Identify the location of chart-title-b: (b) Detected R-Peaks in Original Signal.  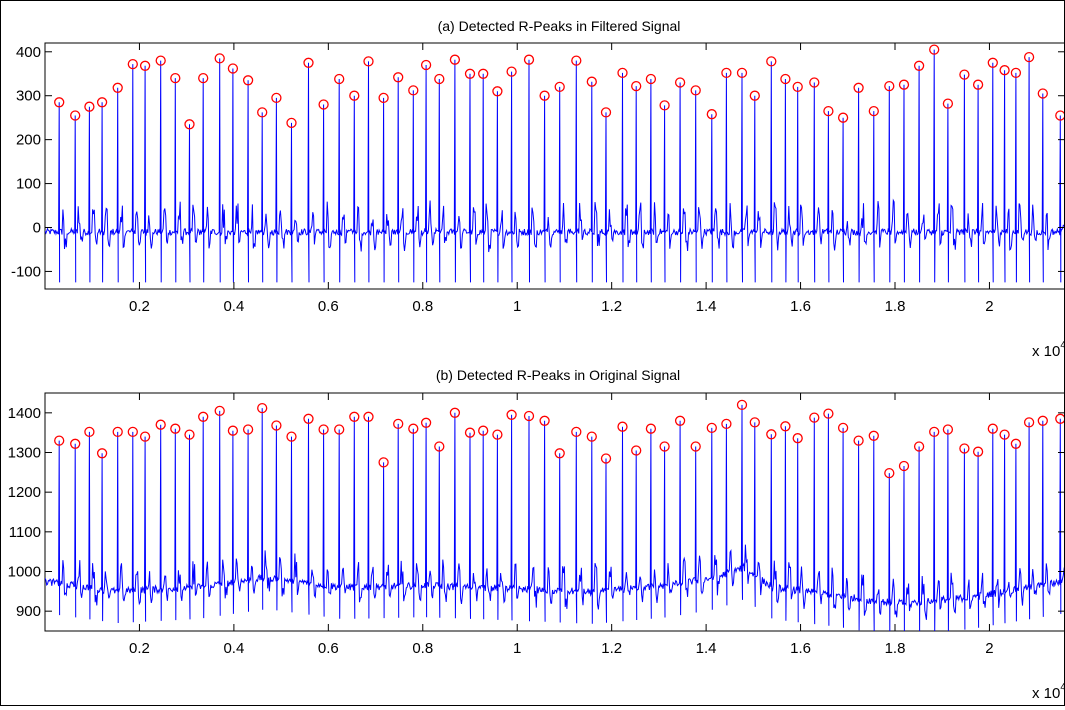
(558, 375).